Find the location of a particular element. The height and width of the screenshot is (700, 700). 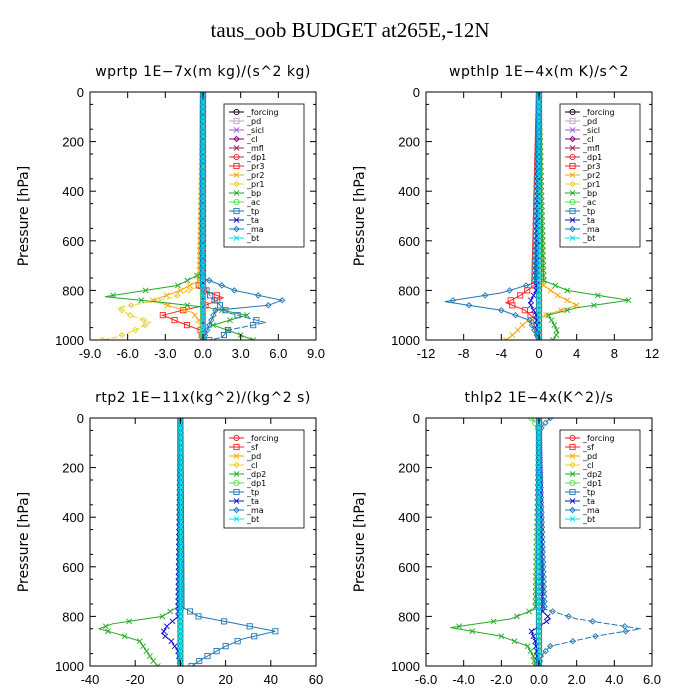

legend-label: _sicl is located at coordinates (255, 130).